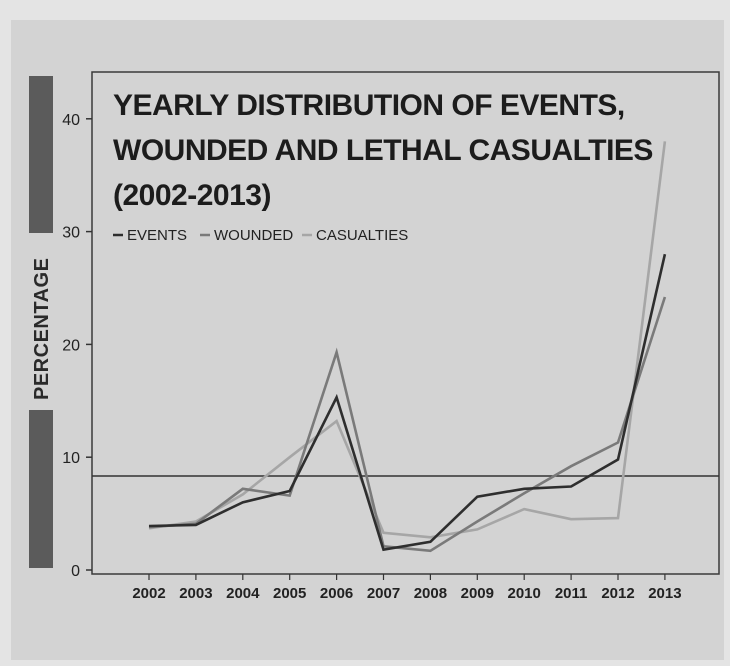 The height and width of the screenshot is (666, 730). I want to click on x-tick-label-2005: 2005, so click(289, 593).